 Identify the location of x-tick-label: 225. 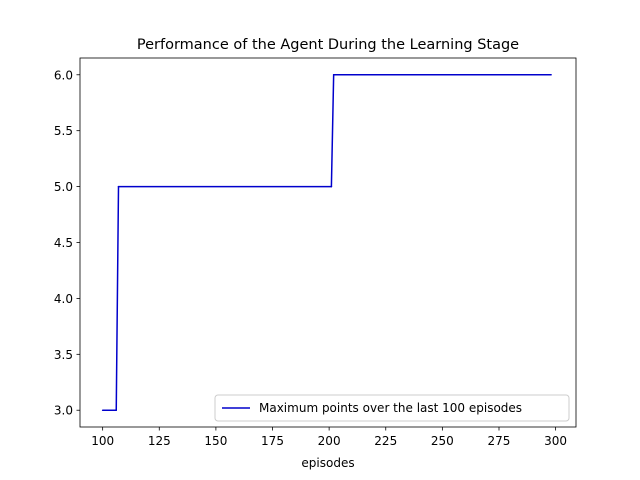
(385, 441).